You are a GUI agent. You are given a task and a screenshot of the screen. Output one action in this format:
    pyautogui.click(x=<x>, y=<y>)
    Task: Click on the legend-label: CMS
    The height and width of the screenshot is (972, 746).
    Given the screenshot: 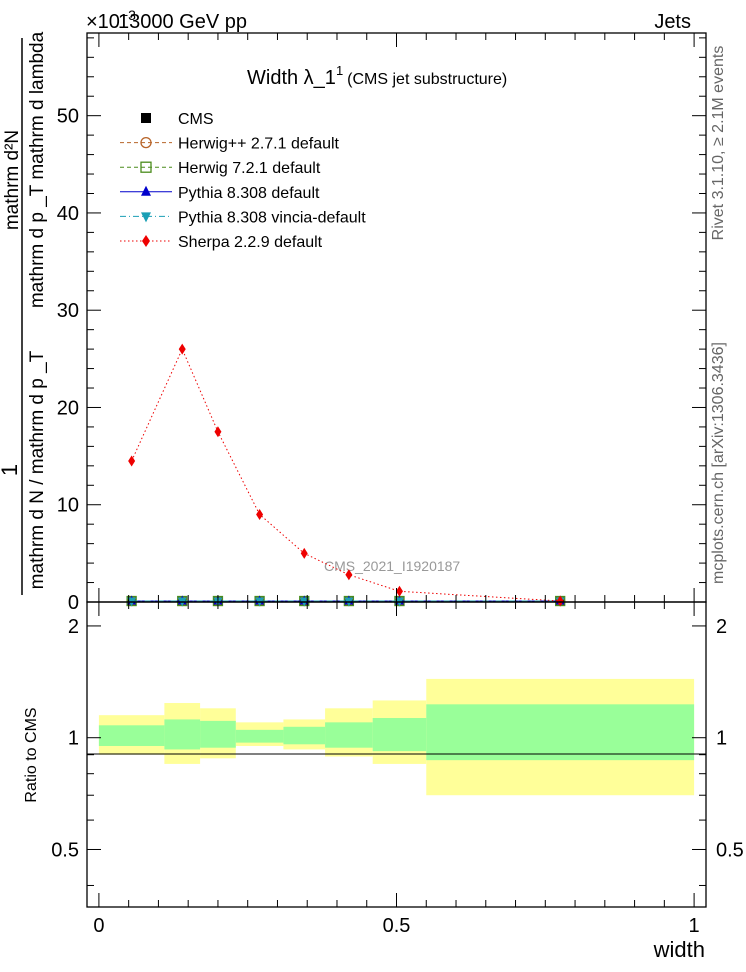 What is the action you would take?
    pyautogui.click(x=196, y=119)
    